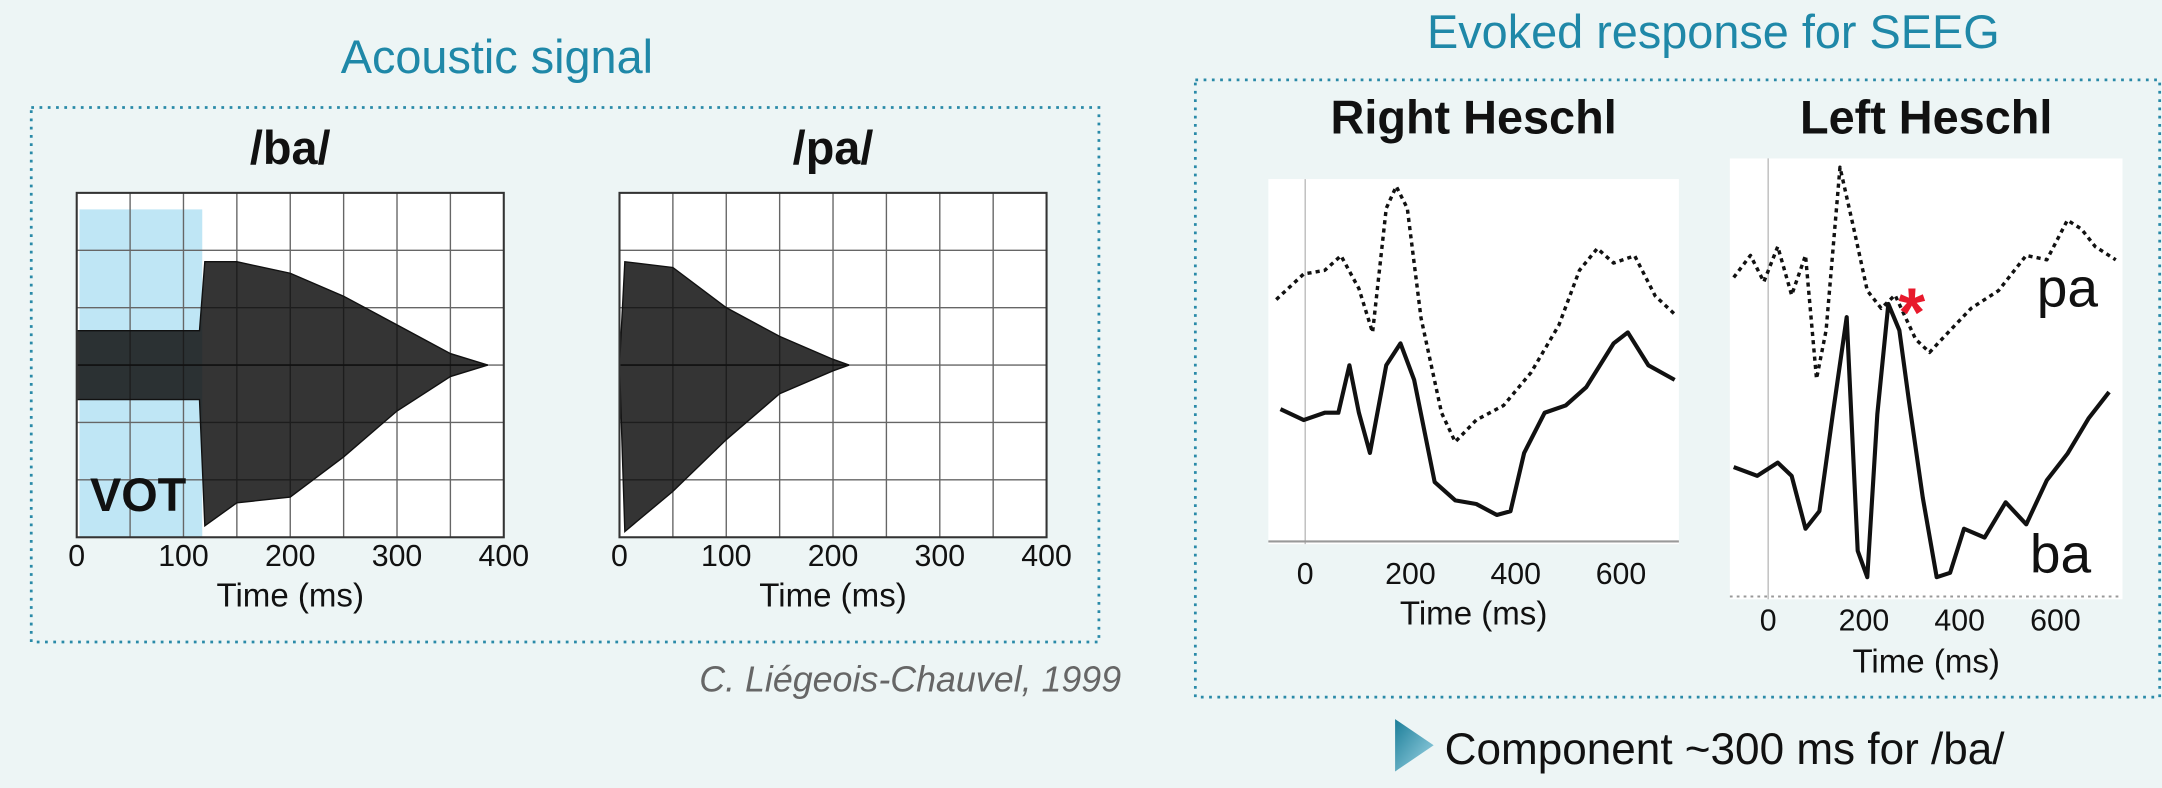  Describe the element at coordinates (290, 148) in the screenshot. I see `chart-title: /ba/` at that location.